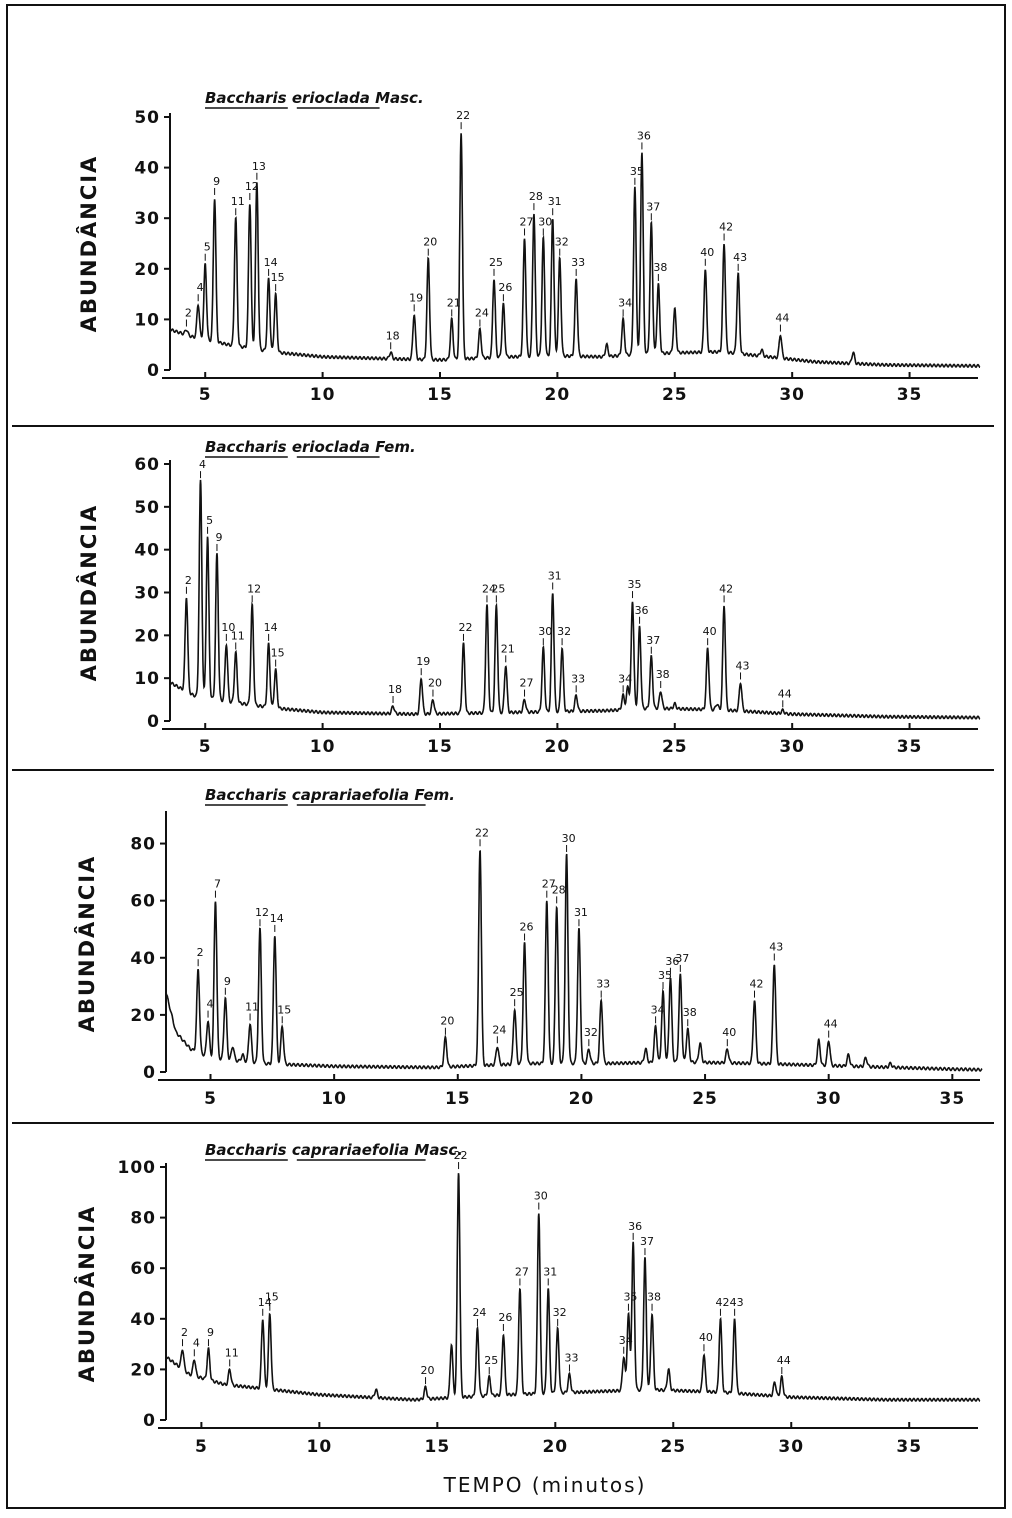 This screenshot has width=1012, height=1518. Describe the element at coordinates (782, 318) in the screenshot. I see `panel-1-peak-label: 44` at that location.